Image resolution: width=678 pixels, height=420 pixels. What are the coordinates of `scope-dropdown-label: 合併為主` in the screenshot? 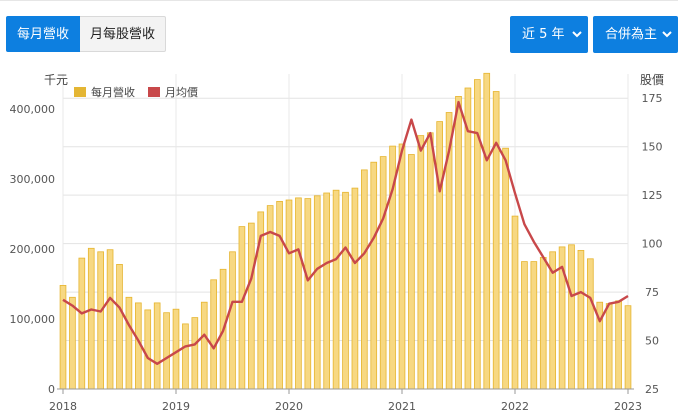 It's located at (631, 34).